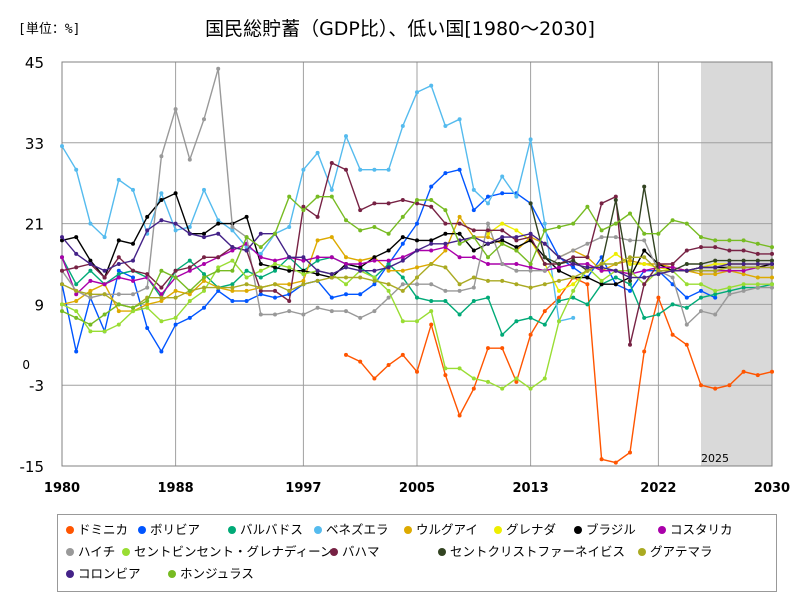  Describe the element at coordinates (531, 488) in the screenshot. I see `x-tick-label: 2013` at that location.